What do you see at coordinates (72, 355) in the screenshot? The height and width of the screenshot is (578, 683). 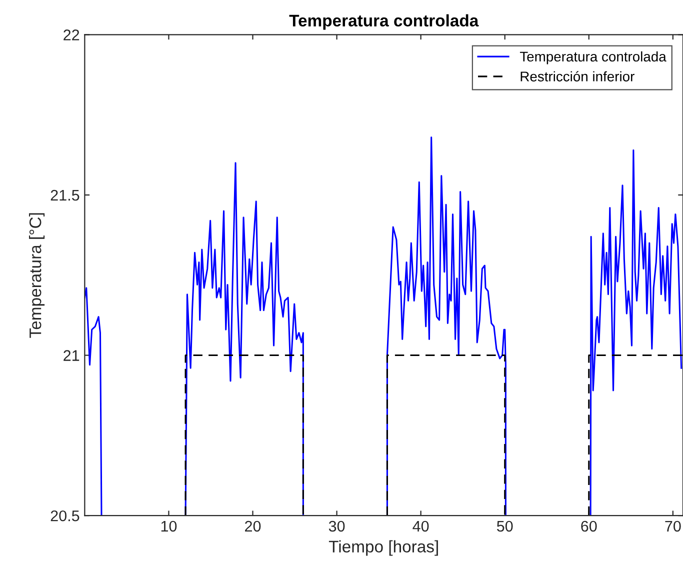 I see `y-tick-label: 21` at bounding box center [72, 355].